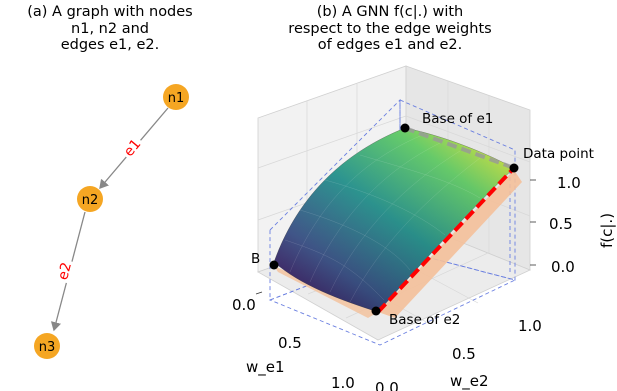 This screenshot has height=391, width=617. I want to click on x-axis-label: w_e1, so click(265, 367).